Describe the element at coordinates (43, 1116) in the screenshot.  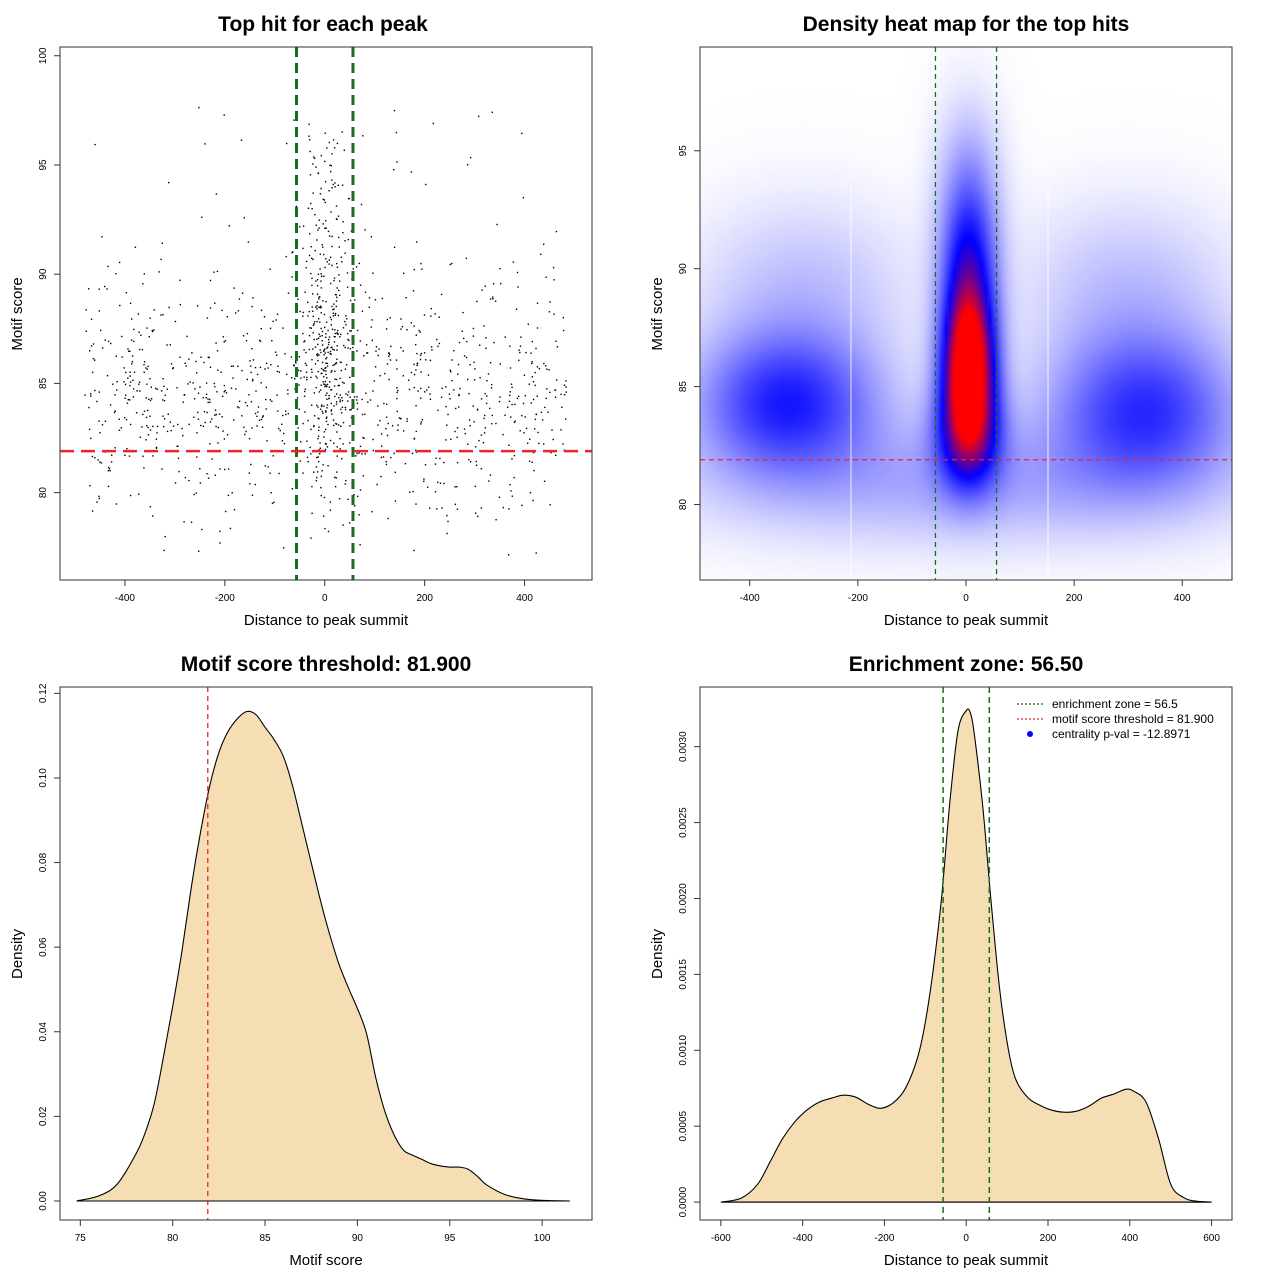
I see `score-density-y-tick-label: 0.02` at that location.